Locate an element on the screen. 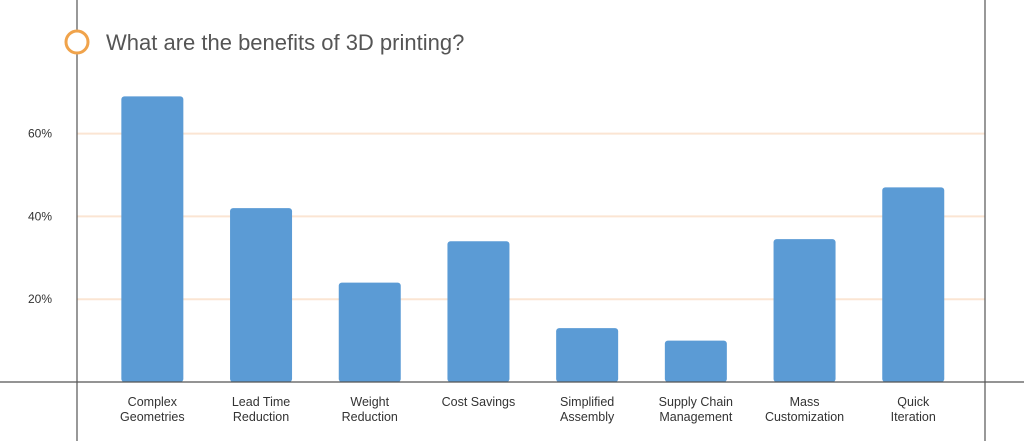 Image resolution: width=1024 pixels, height=441 pixels. x-category-label-line: Cost Savings is located at coordinates (479, 402).